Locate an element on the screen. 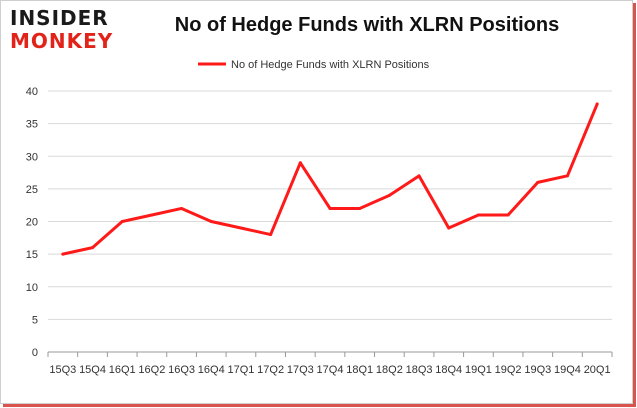 The width and height of the screenshot is (637, 408). y-tick-label: 25 is located at coordinates (32, 190).